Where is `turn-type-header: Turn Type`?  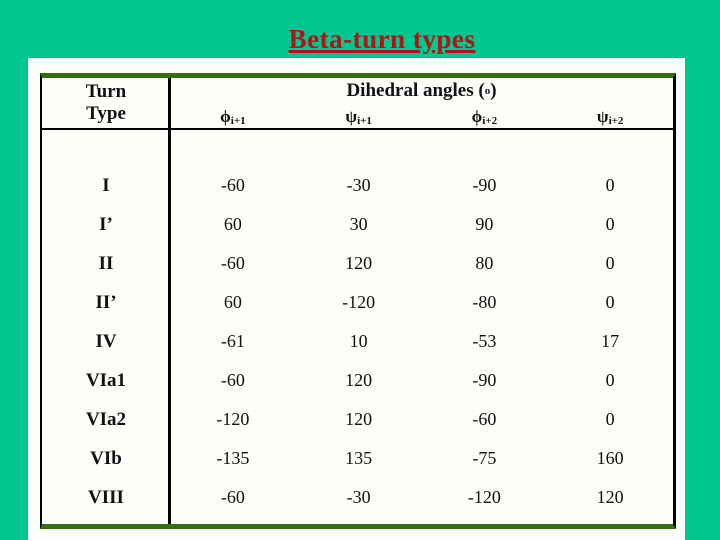 turn-type-header: Turn Type is located at coordinates (106, 103).